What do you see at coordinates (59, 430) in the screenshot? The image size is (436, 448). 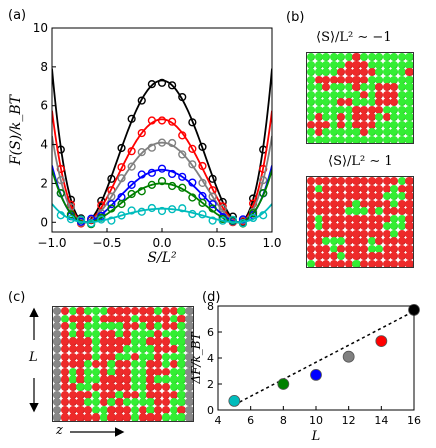 I see `z-label: z` at bounding box center [59, 430].